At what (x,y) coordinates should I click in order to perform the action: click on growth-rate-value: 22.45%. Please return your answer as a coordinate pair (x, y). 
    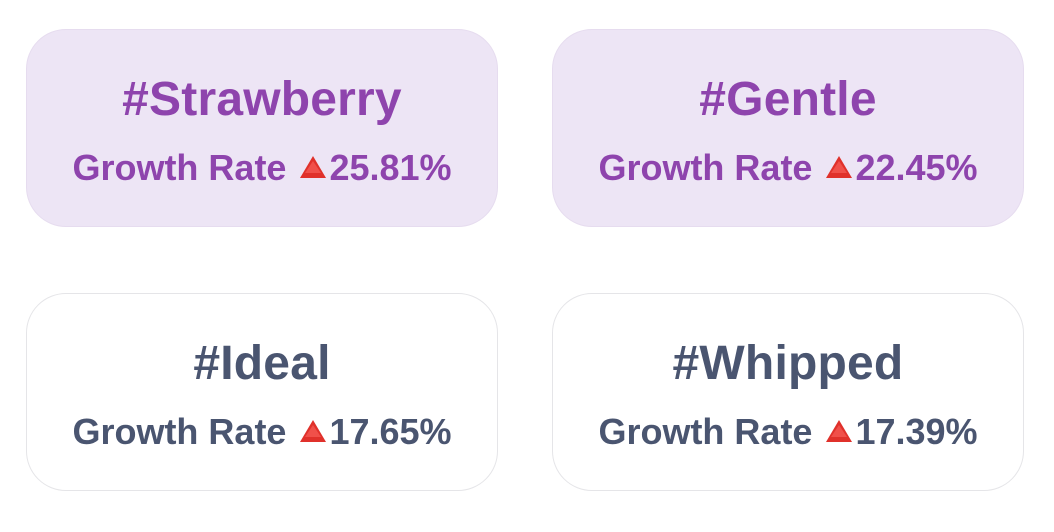
    Looking at the image, I should click on (916, 167).